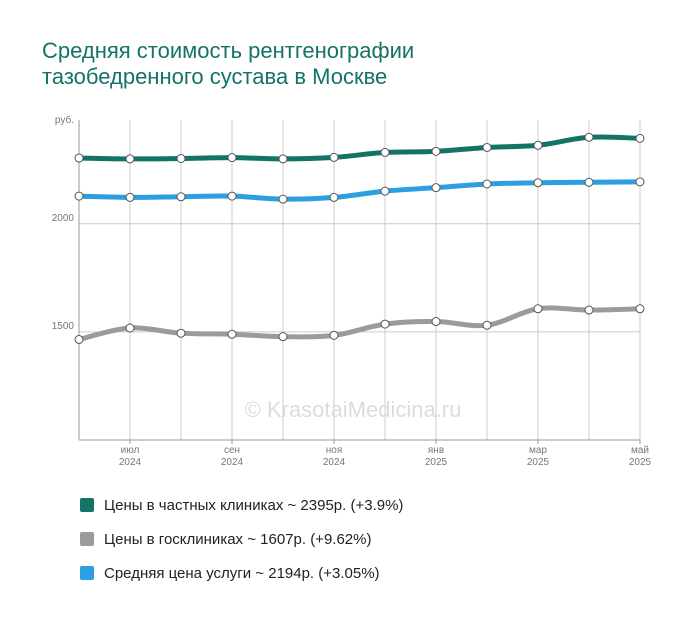  I want to click on chart-title-line-1: Средняя стоимость рентгенографии, so click(228, 50).